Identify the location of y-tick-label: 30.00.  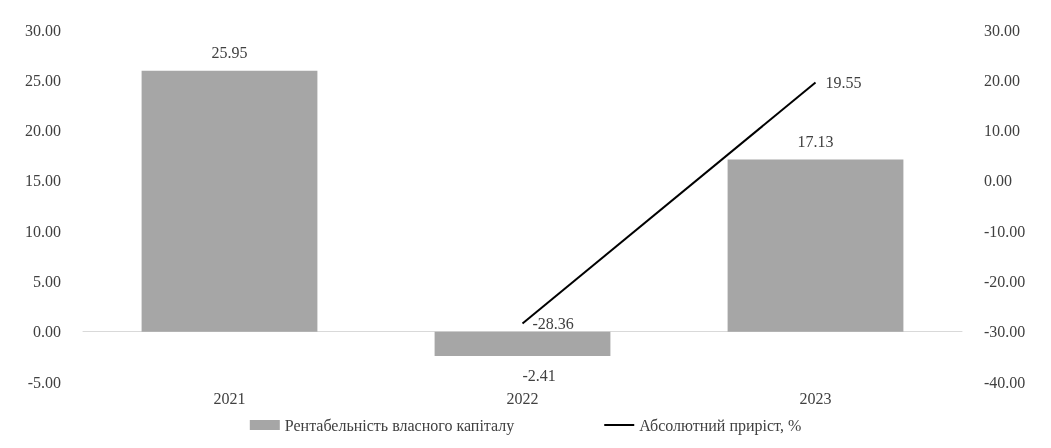
(43, 30).